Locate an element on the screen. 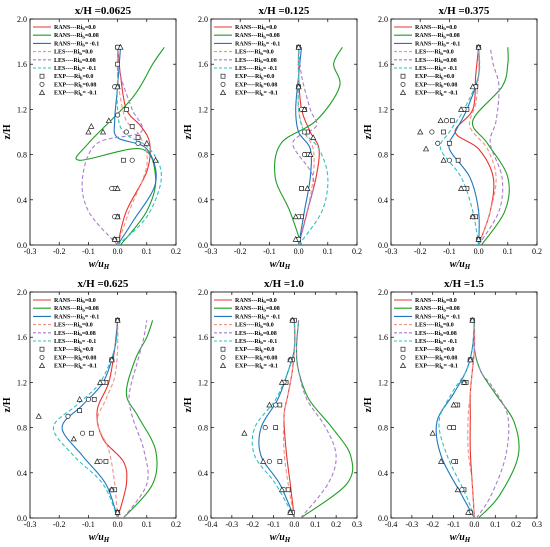 The height and width of the screenshot is (547, 550). x-tick-label: 0.1 is located at coordinates (495, 524).